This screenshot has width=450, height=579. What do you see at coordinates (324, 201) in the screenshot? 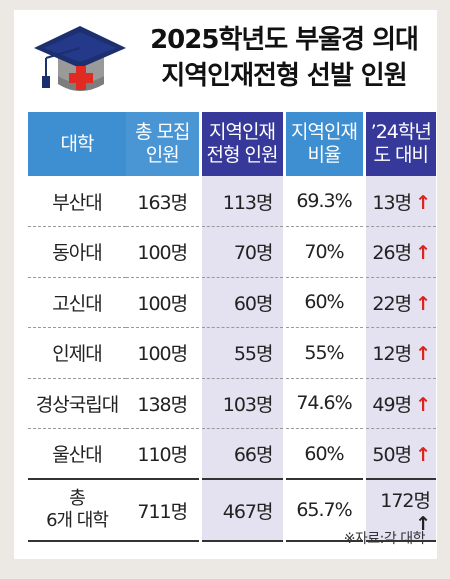
I see `cell-ratio: 69.3%` at bounding box center [324, 201].